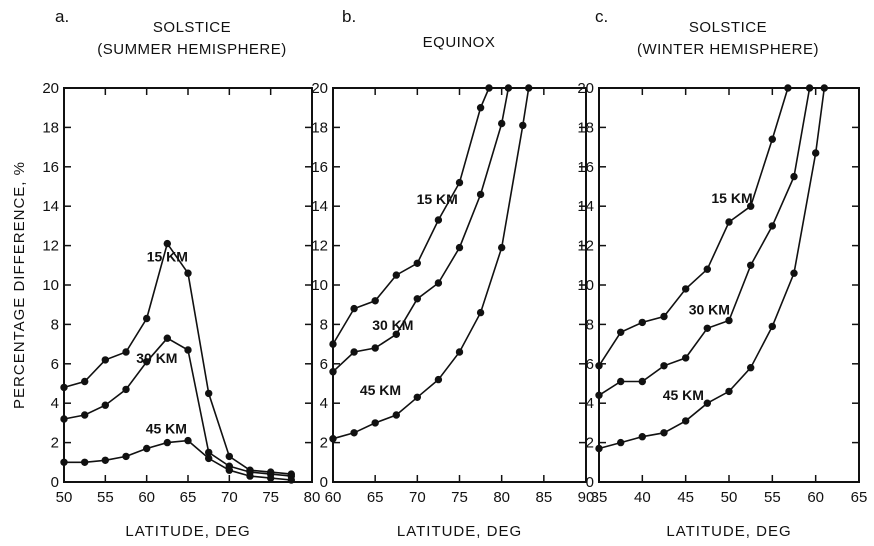  What do you see at coordinates (601, 16) in the screenshot?
I see `panel-letter: c.` at bounding box center [601, 16].